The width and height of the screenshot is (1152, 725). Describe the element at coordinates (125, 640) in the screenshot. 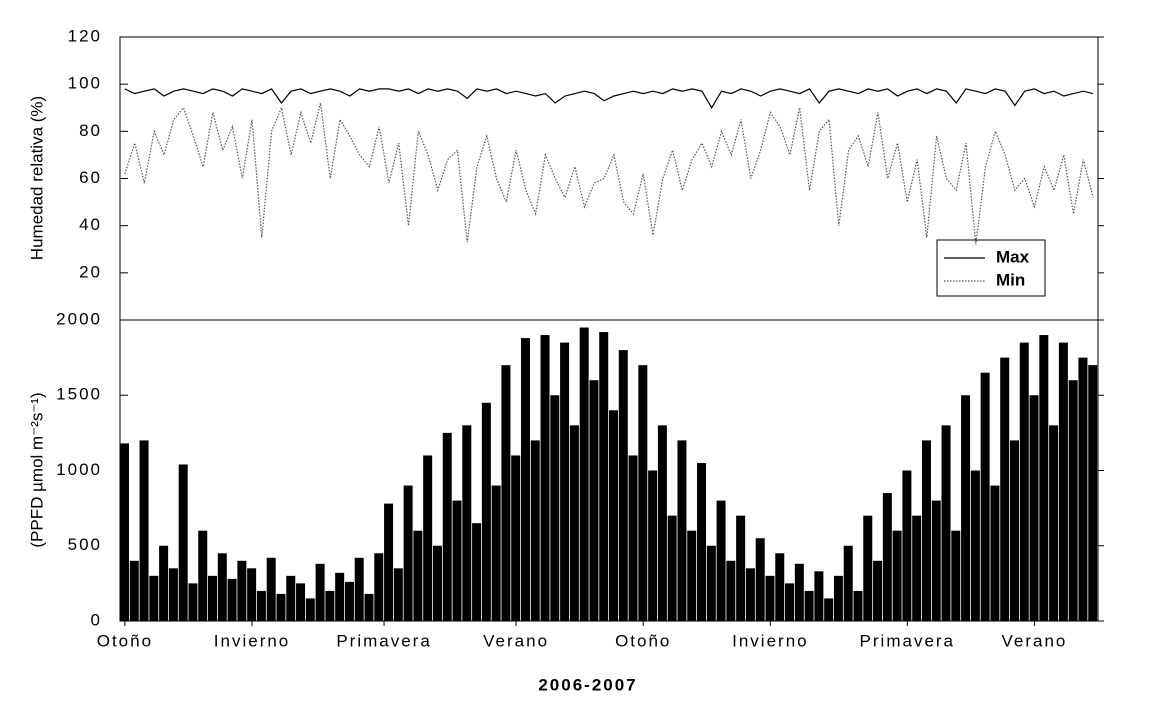

I see `x-tick-label: Otoño` at that location.